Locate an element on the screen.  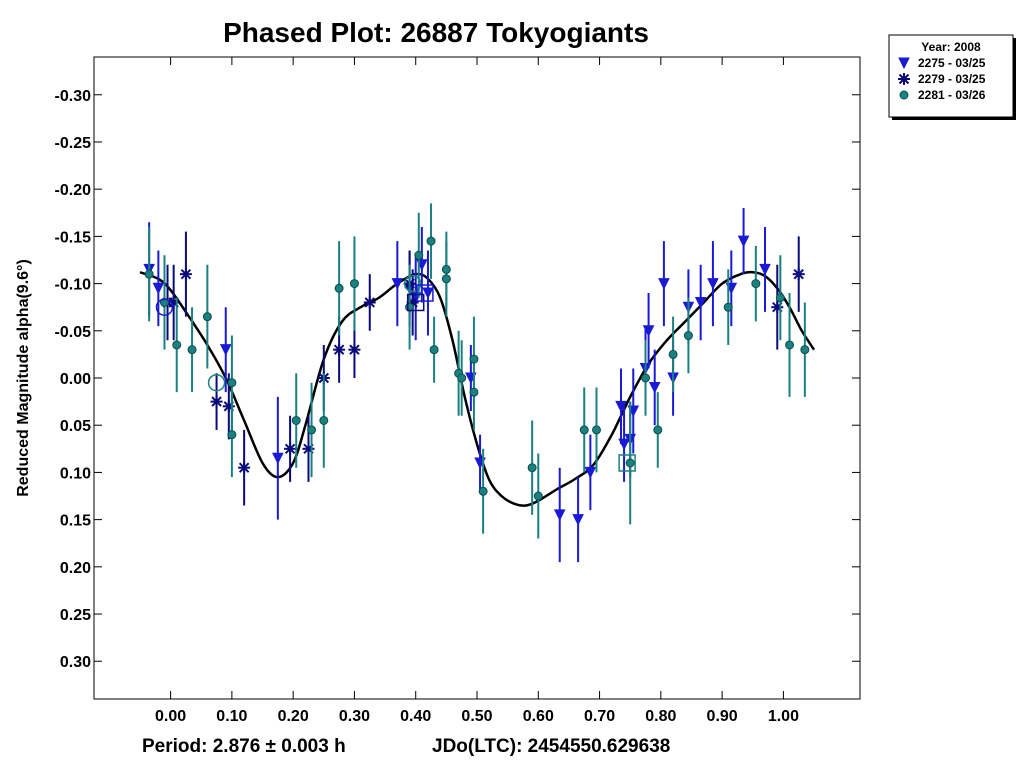
legend-title: Year: 2008 is located at coordinates (951, 47).